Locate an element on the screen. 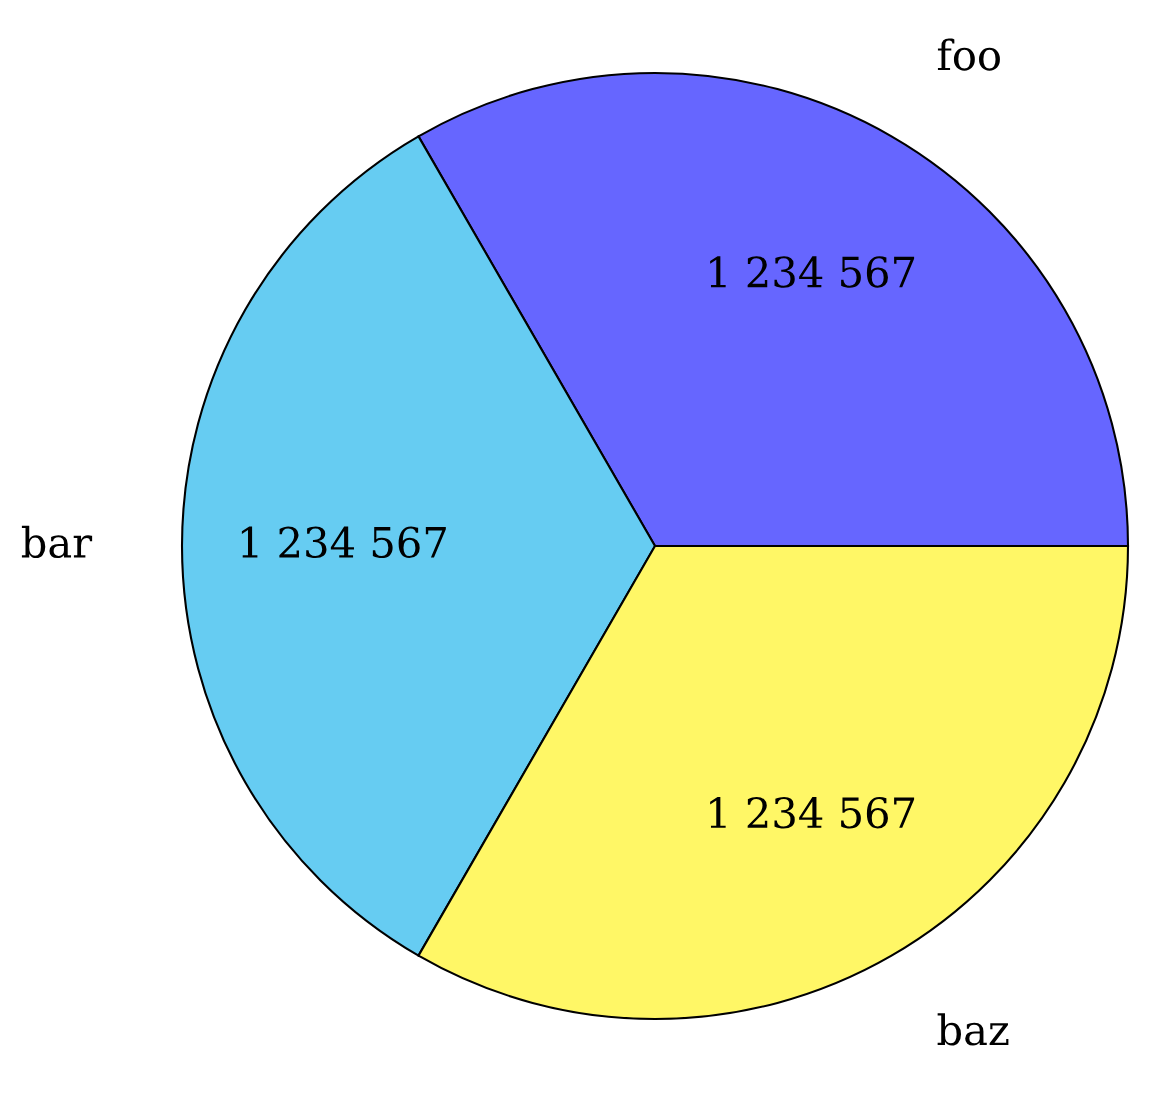 This screenshot has height=1120, width=1163. slice-label: foo is located at coordinates (968, 54).